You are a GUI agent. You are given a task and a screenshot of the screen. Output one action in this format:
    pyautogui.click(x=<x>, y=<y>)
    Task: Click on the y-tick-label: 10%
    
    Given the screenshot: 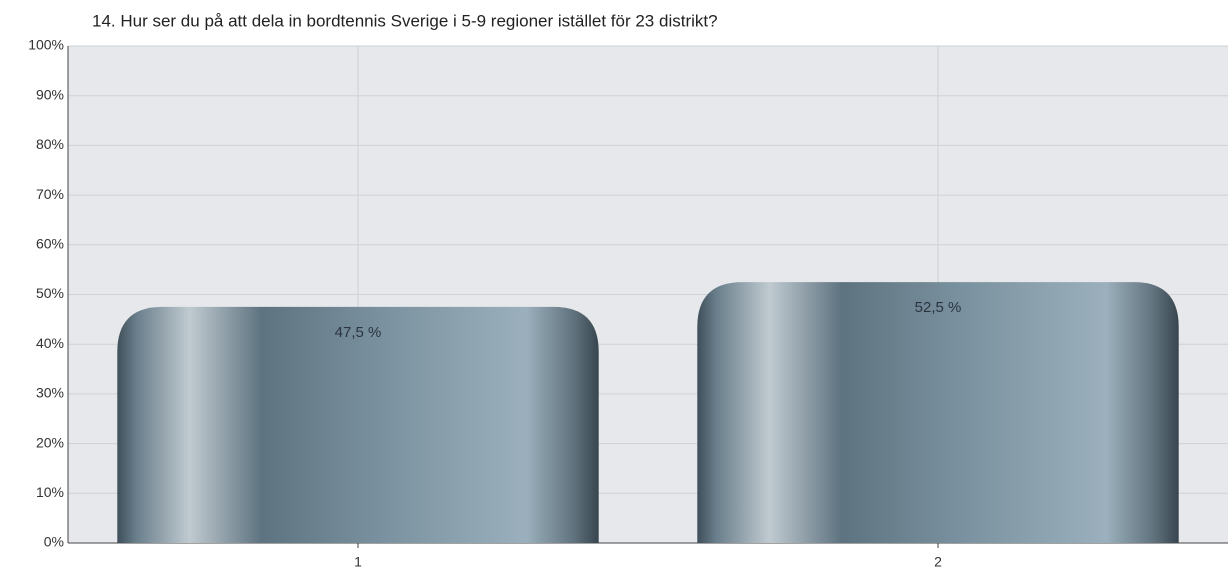 What is the action you would take?
    pyautogui.click(x=50, y=492)
    